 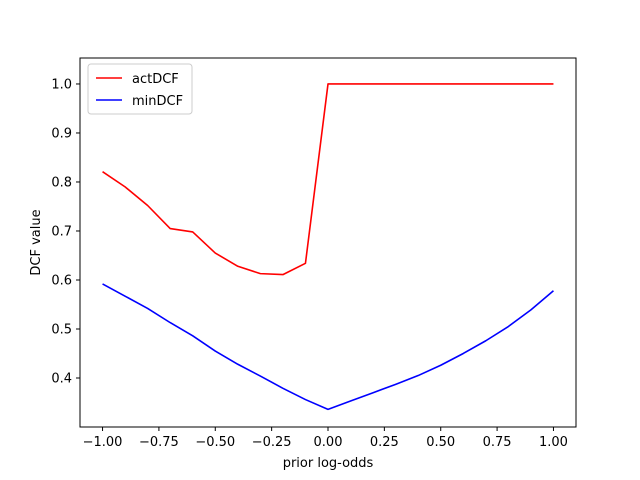 What do you see at coordinates (215, 442) in the screenshot?
I see `x-tick-label: −0.50` at bounding box center [215, 442].